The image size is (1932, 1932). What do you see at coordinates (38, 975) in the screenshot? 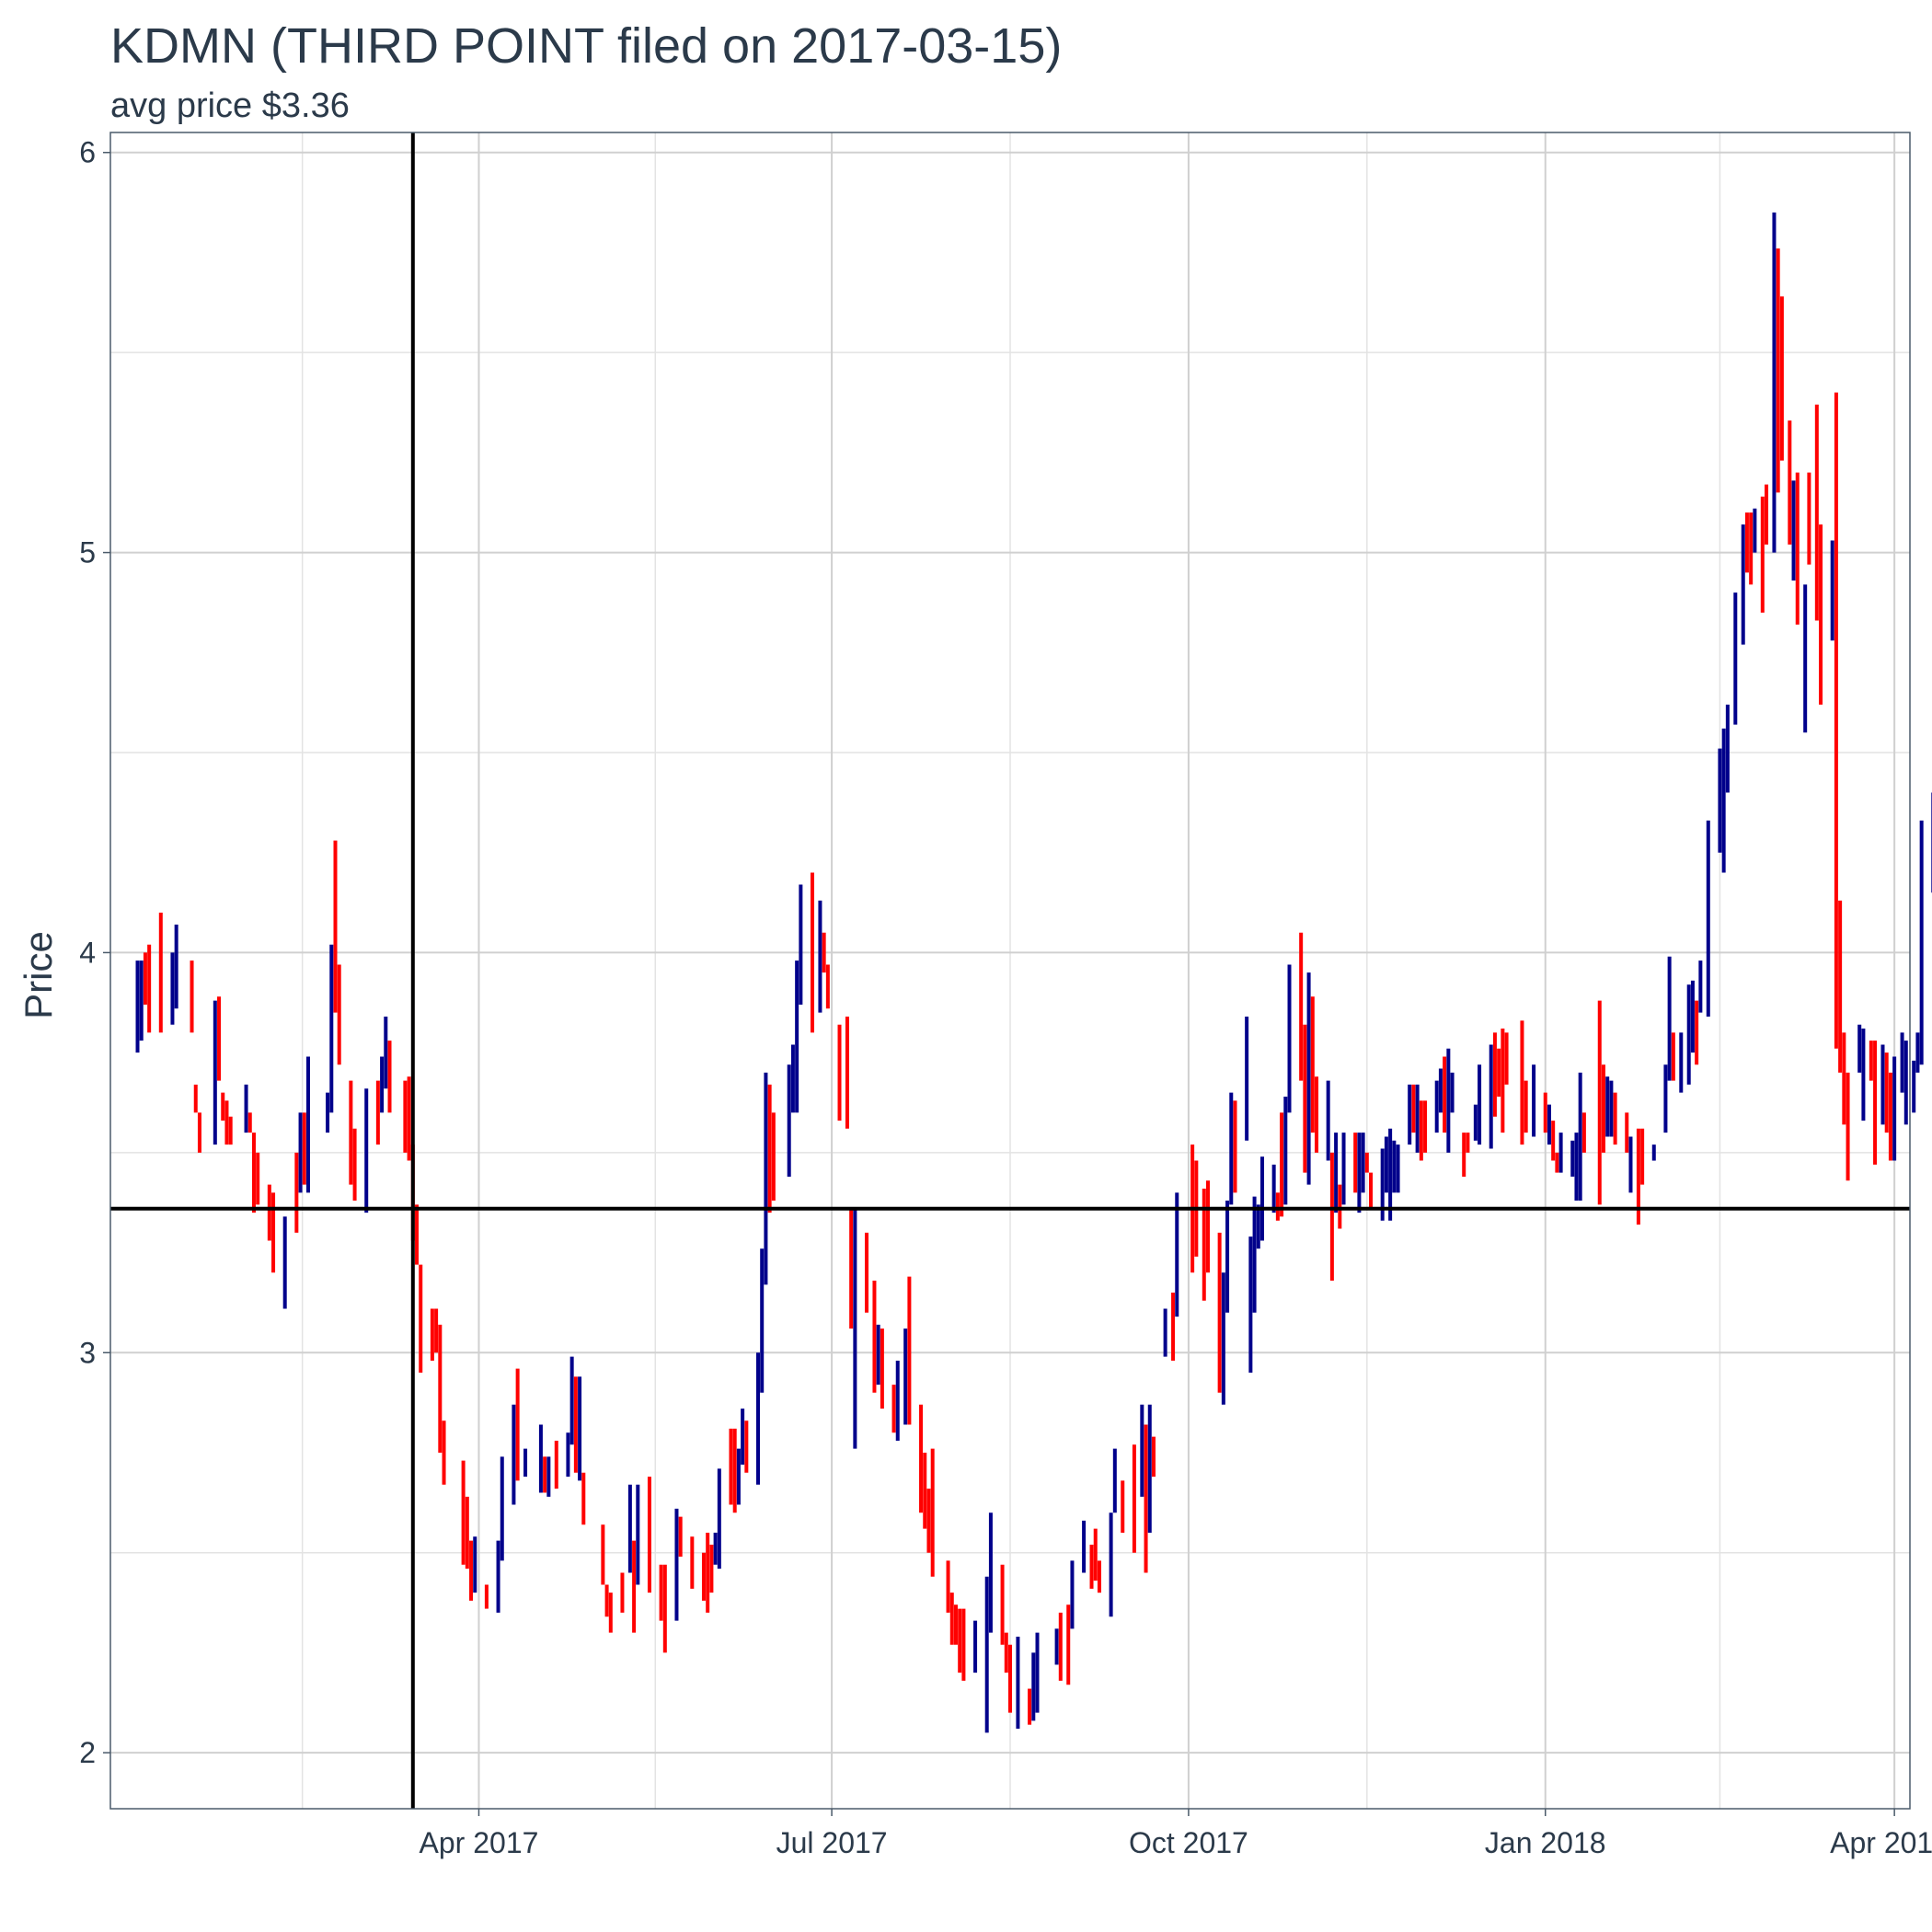
I see `y-axis-label: Price` at bounding box center [38, 975].